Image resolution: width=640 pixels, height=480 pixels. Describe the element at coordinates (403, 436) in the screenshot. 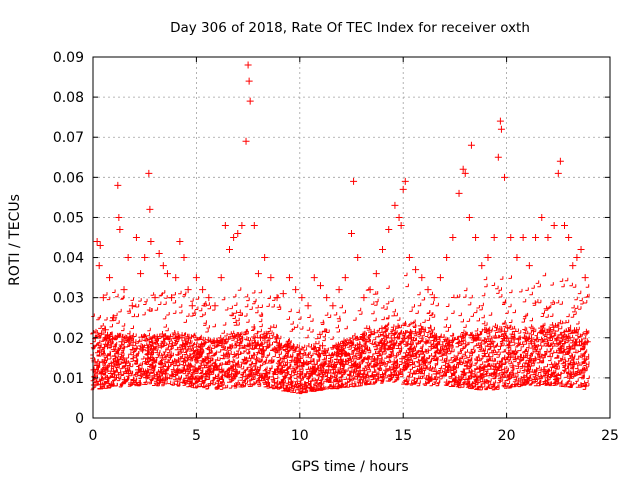

I see `x-tick-label: 15` at that location.